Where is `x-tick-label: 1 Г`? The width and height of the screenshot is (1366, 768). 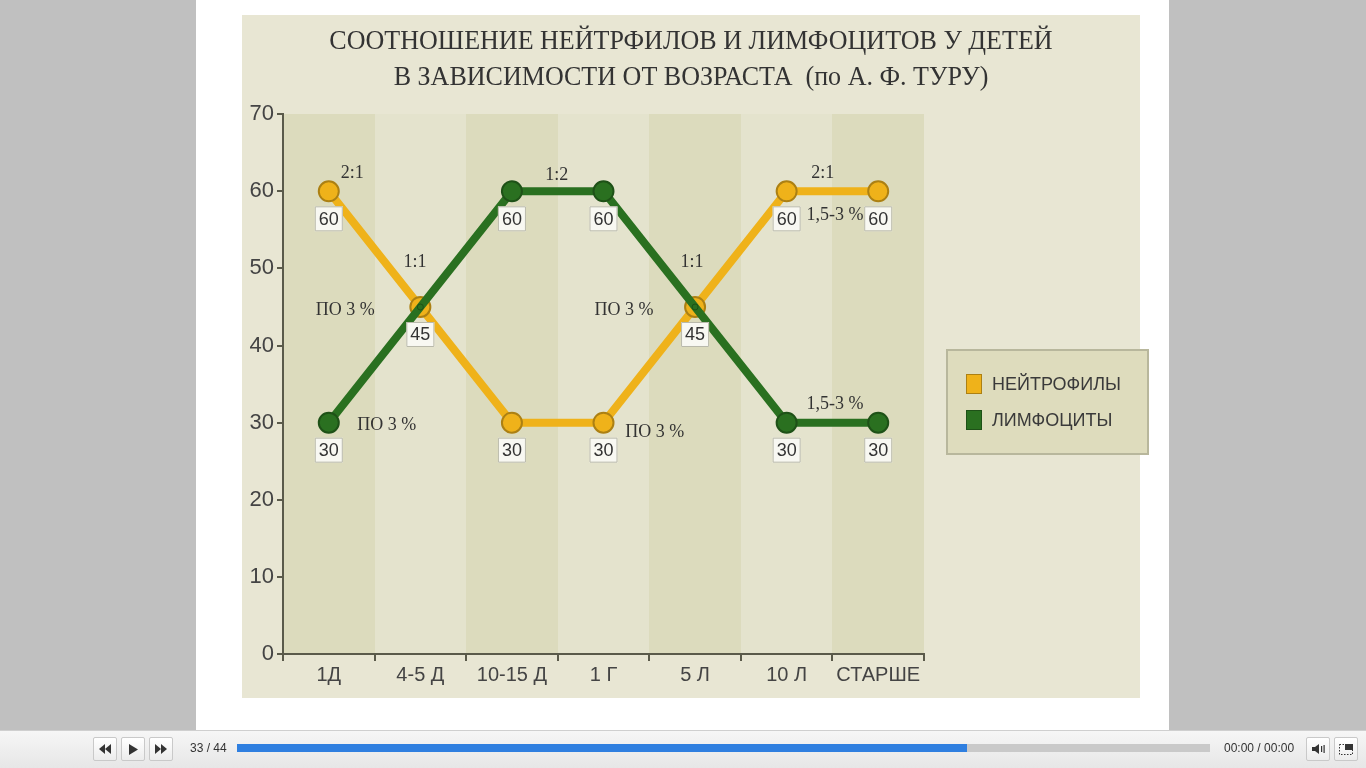
x-tick-label: 1 Г is located at coordinates (603, 673).